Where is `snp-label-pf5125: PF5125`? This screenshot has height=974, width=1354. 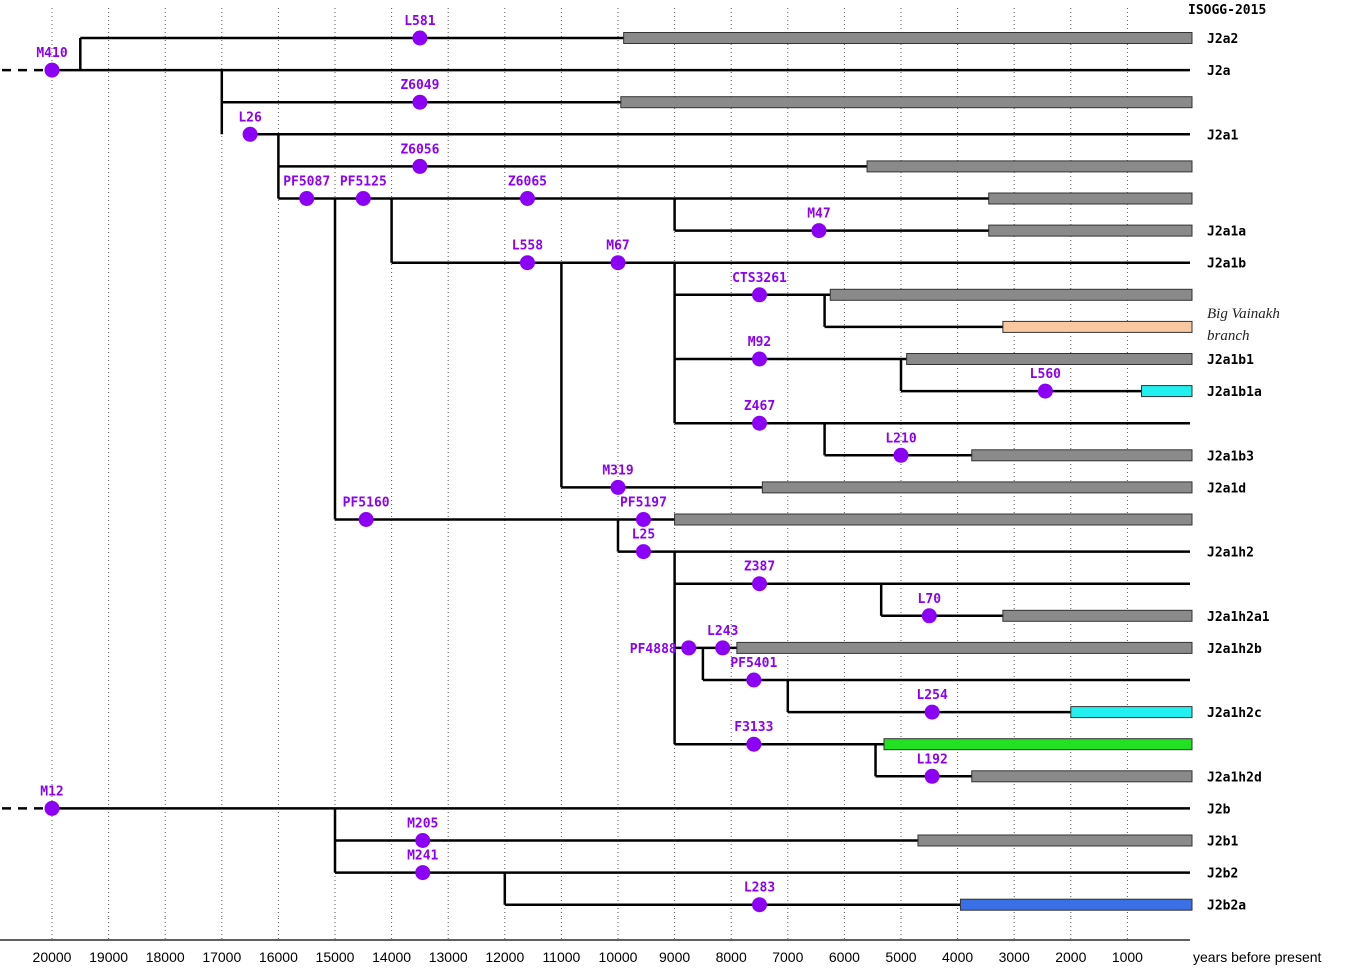 snp-label-pf5125: PF5125 is located at coordinates (363, 182).